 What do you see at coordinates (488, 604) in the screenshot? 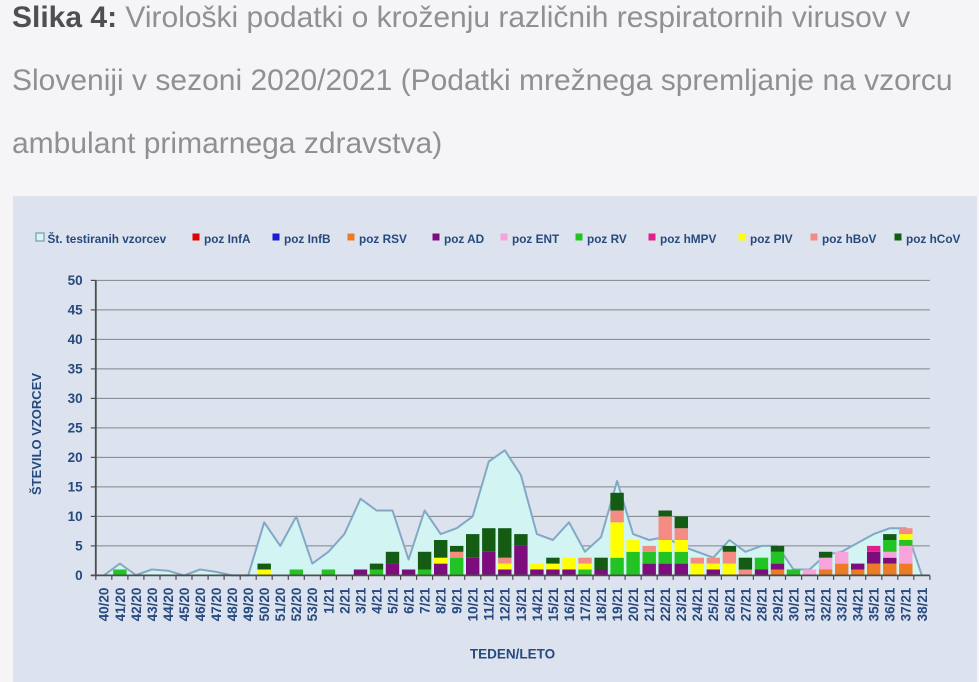
I see `svg-text: 11/21` at bounding box center [488, 604].